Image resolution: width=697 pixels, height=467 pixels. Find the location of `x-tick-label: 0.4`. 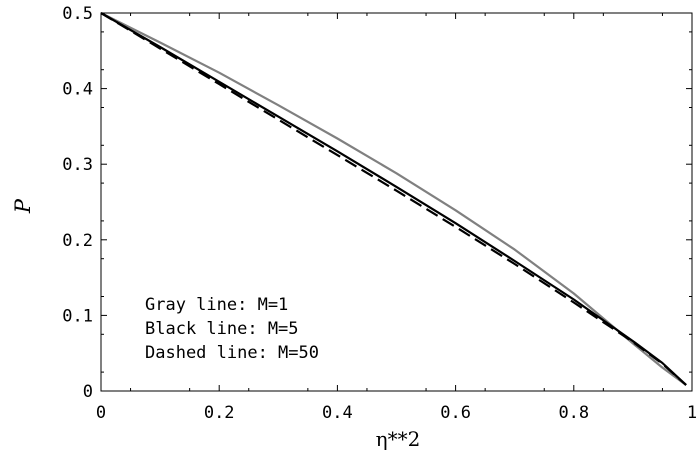

x-tick-label: 0.4 is located at coordinates (337, 413).